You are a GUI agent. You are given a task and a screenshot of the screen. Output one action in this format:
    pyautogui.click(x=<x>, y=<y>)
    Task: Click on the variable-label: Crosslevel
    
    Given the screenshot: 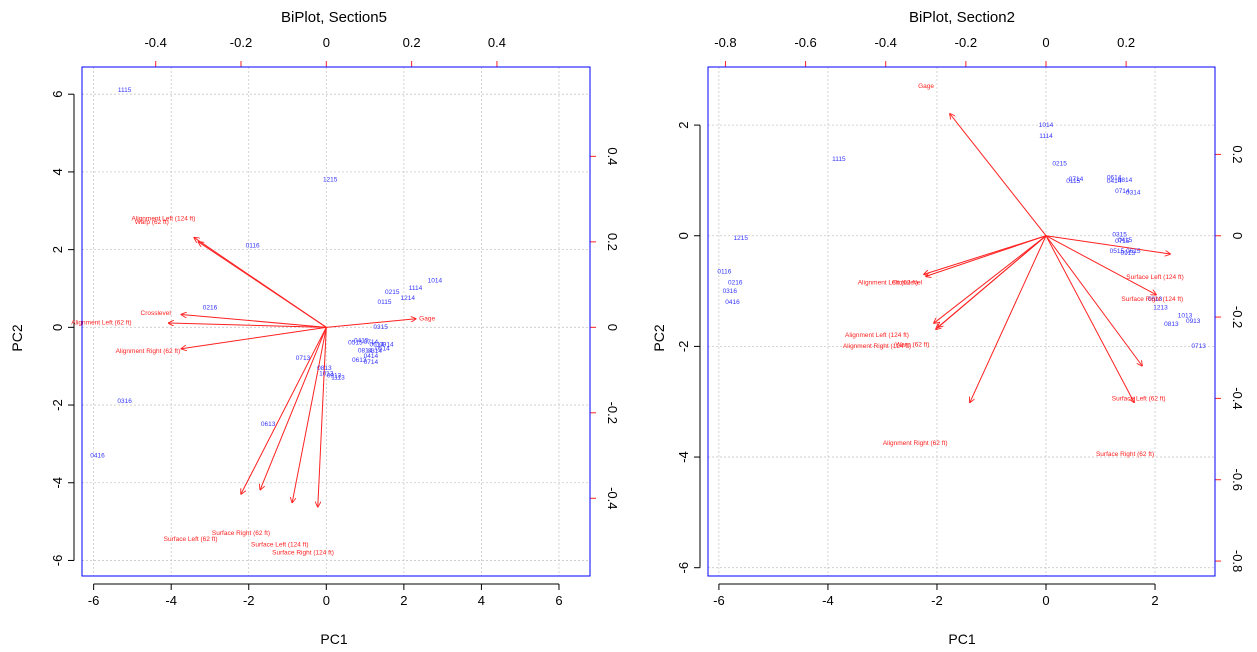 What is the action you would take?
    pyautogui.click(x=907, y=282)
    